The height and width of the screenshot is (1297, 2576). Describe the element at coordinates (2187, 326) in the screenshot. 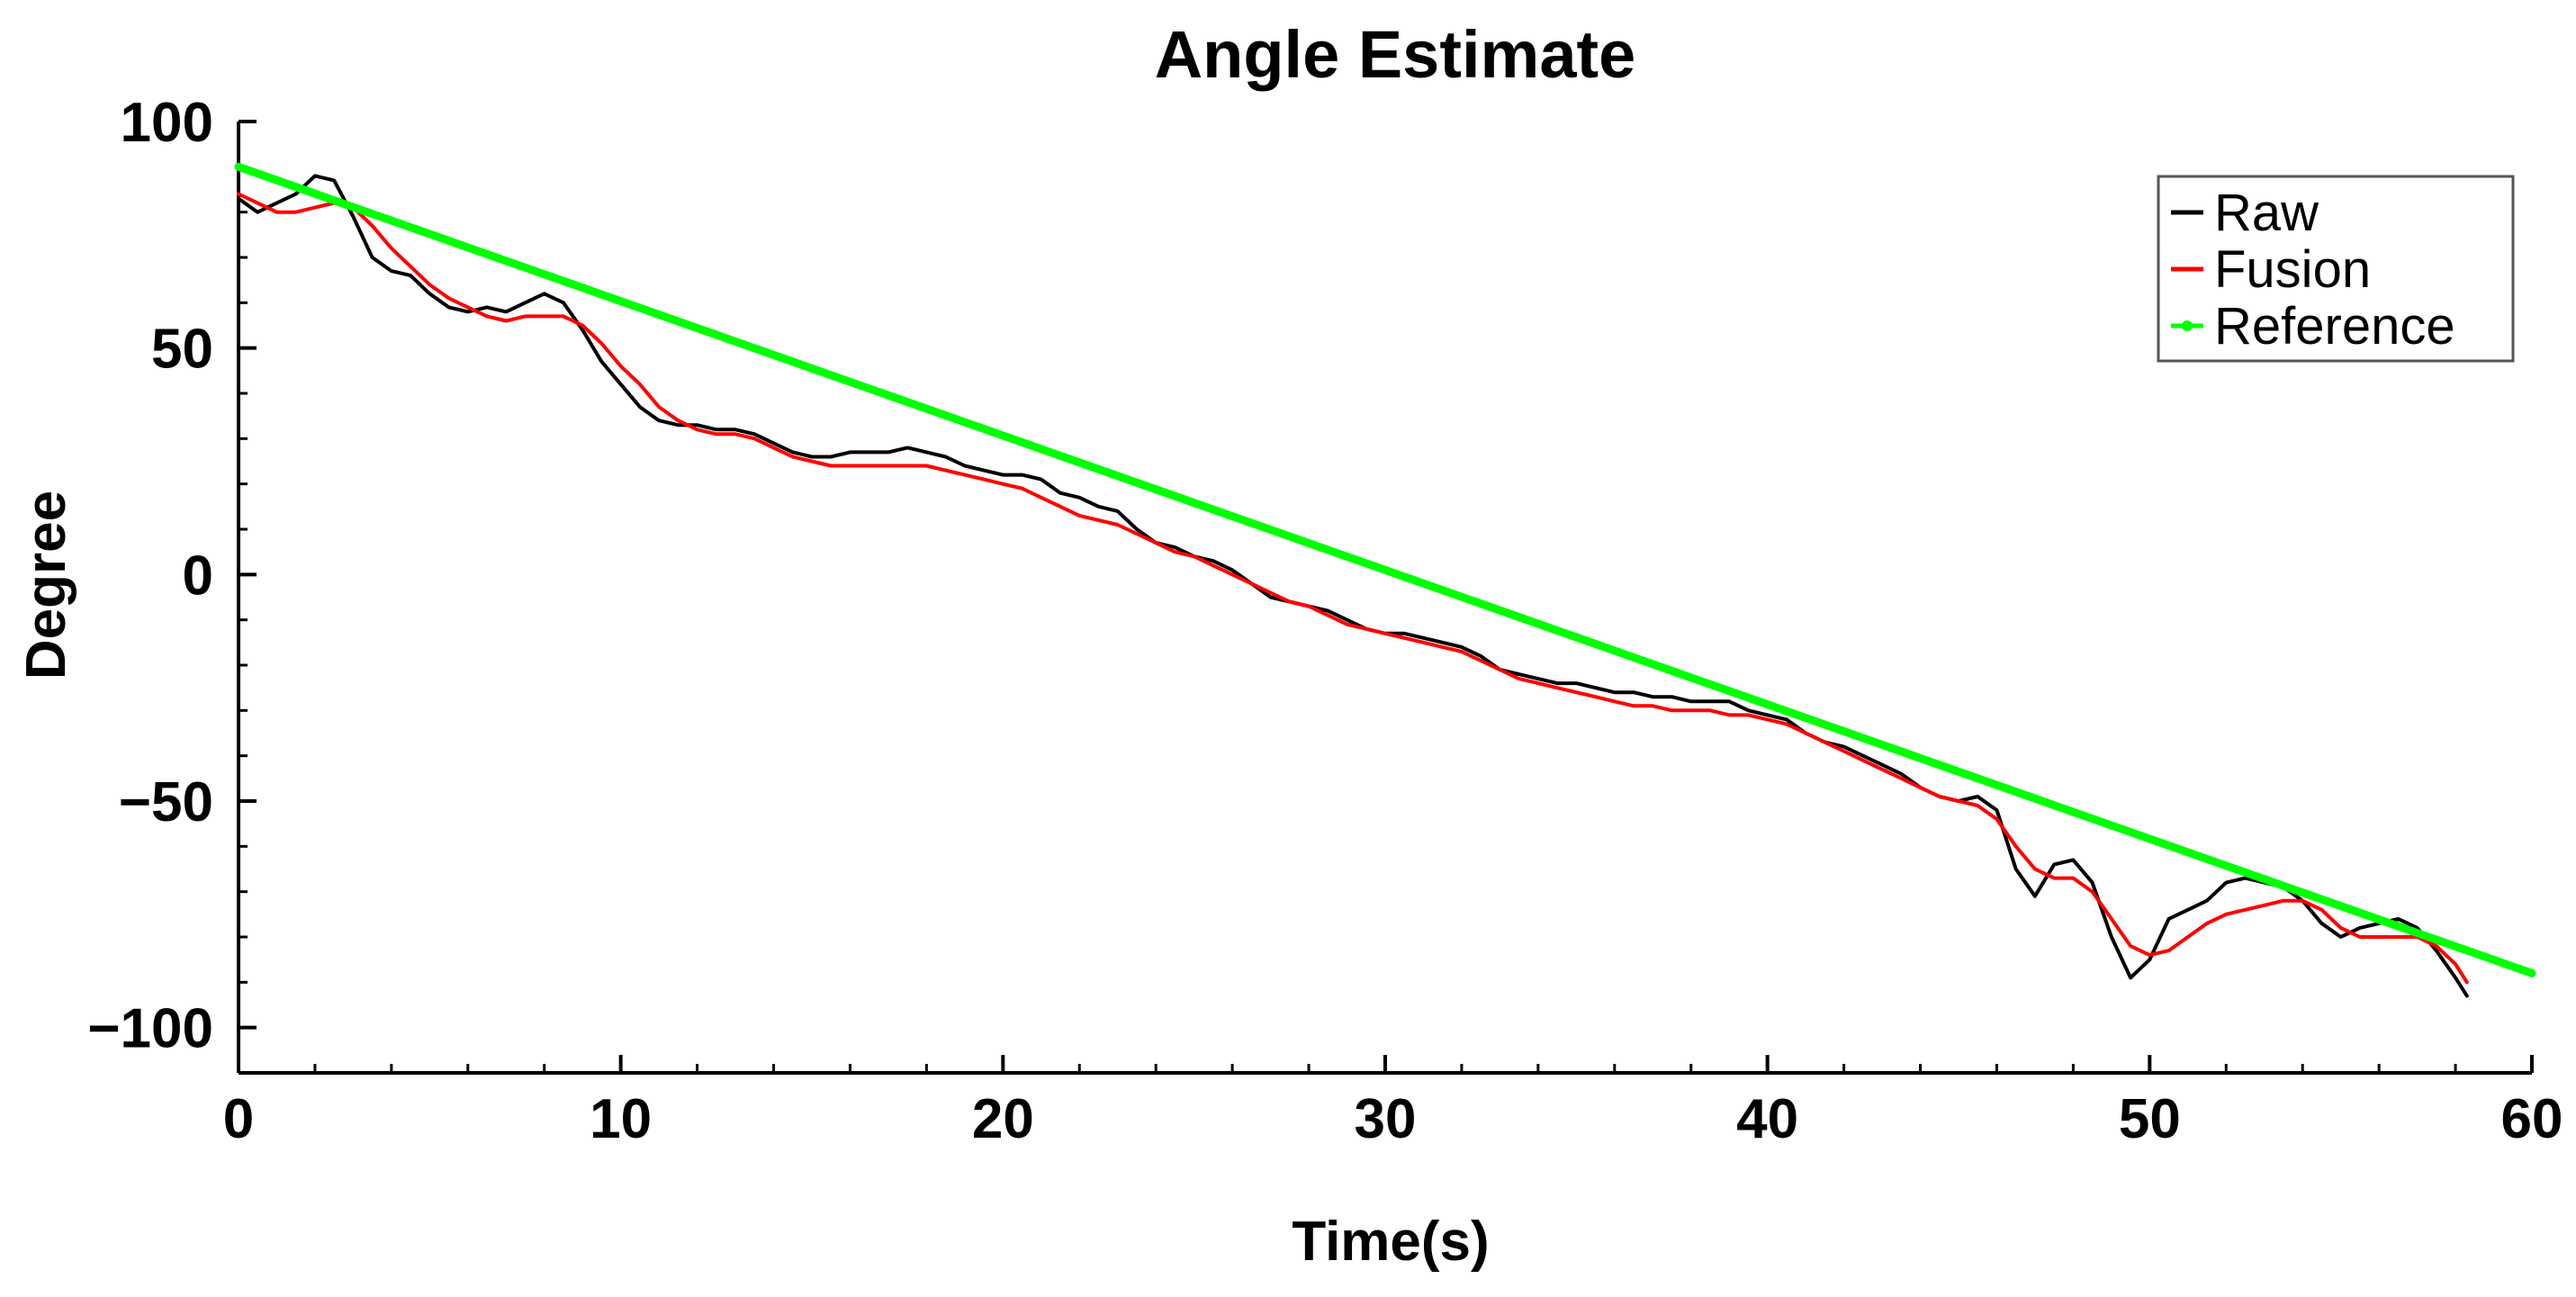

I see `legend-marker-reference` at that location.